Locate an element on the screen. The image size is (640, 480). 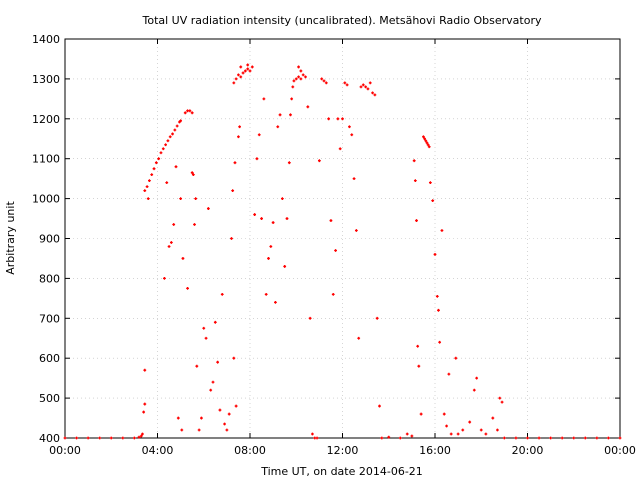
y-tick-label: 500 is located at coordinates (49, 398).